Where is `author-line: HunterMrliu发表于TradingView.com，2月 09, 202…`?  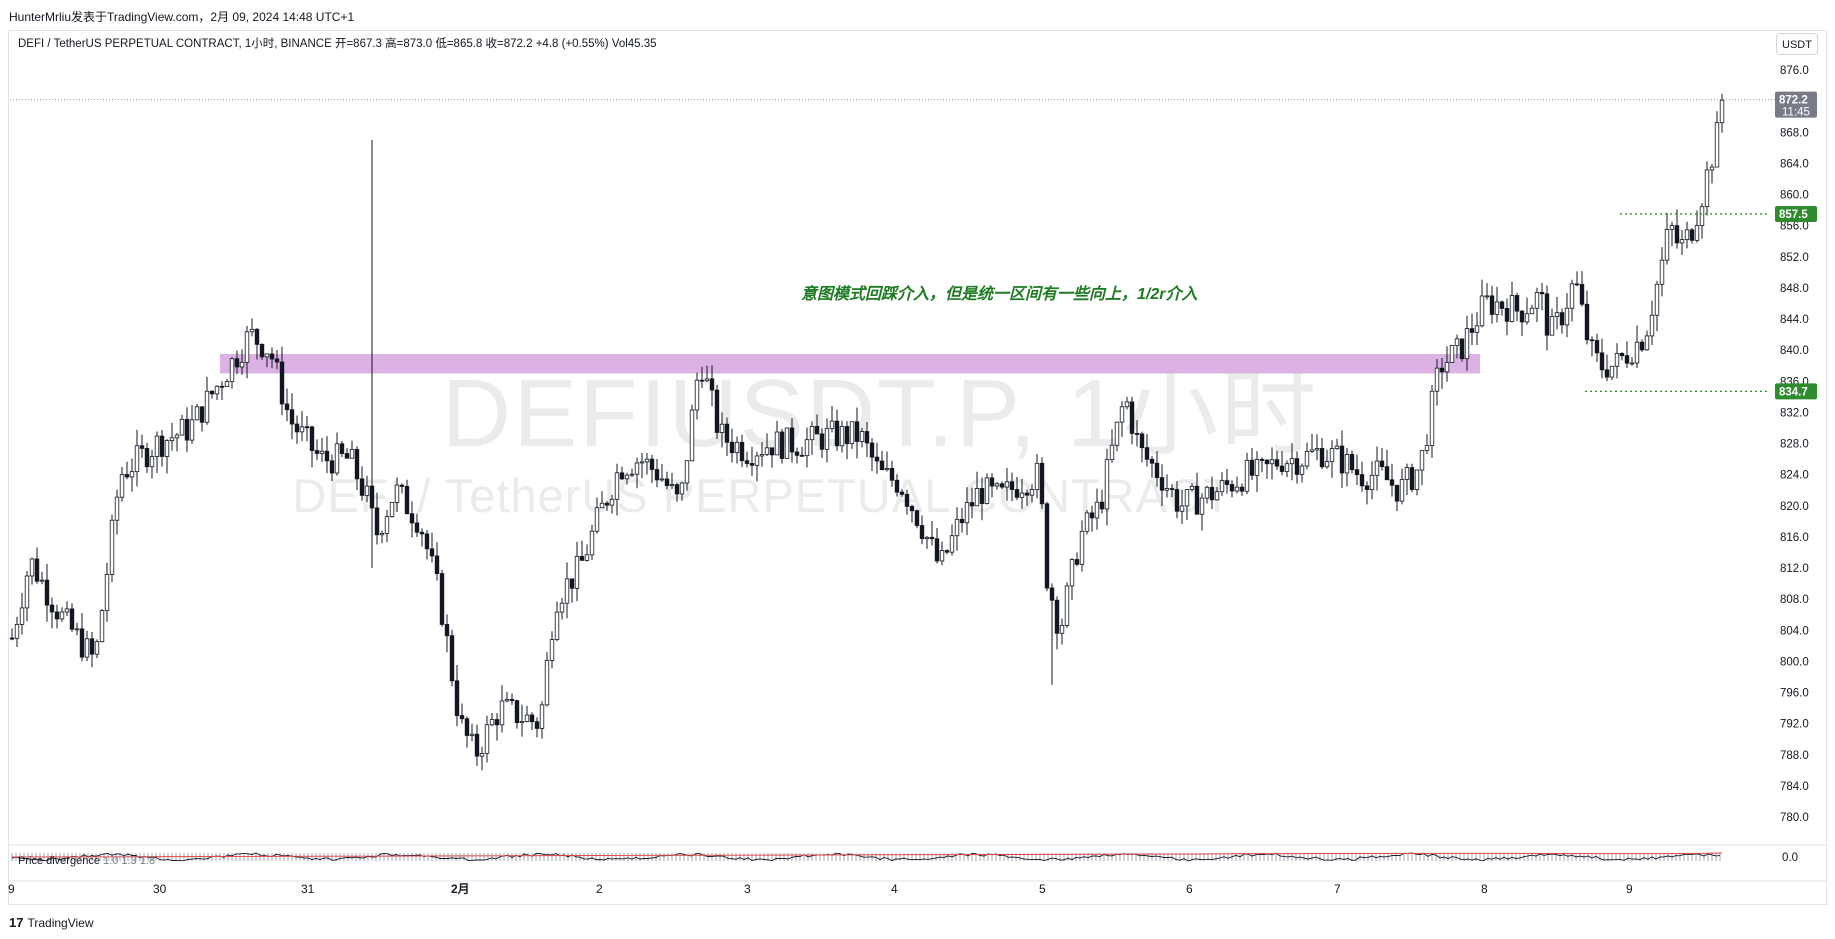
author-line: HunterMrliu发表于TradingView.com，2月 09, 202… is located at coordinates (182, 17).